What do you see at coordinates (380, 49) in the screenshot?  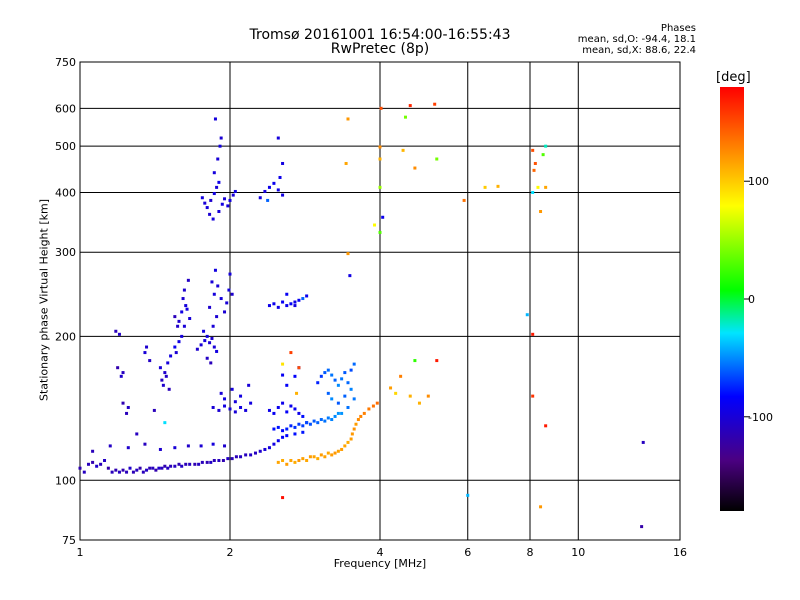 I see `chart-subtitle: RwPretec (8p)` at bounding box center [380, 49].